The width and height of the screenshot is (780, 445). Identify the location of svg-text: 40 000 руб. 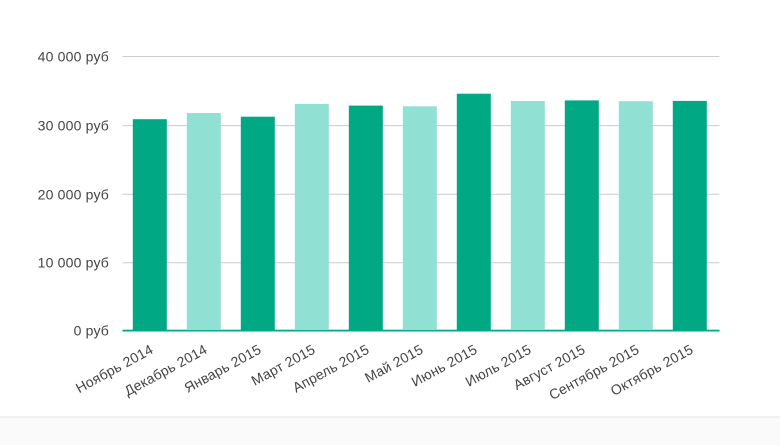
(73, 57).